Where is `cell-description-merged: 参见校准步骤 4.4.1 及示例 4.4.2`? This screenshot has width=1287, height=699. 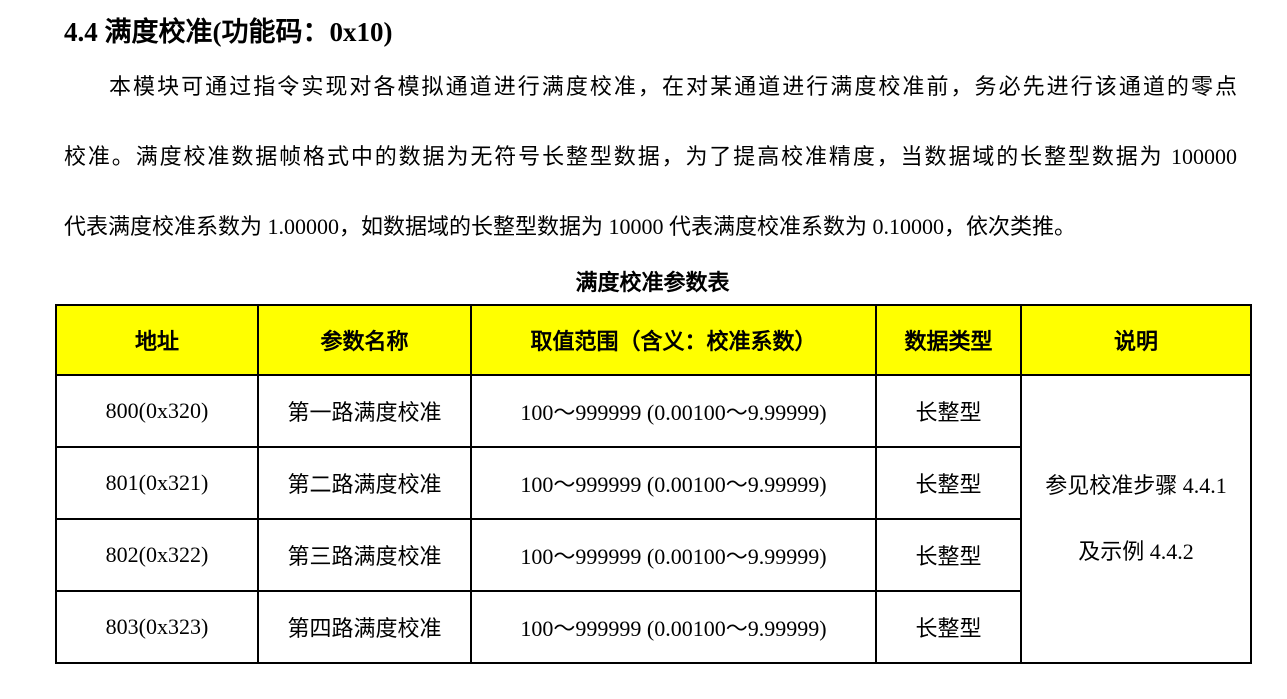 cell-description-merged: 参见校准步骤 4.4.1 及示例 4.4.2 is located at coordinates (1136, 519).